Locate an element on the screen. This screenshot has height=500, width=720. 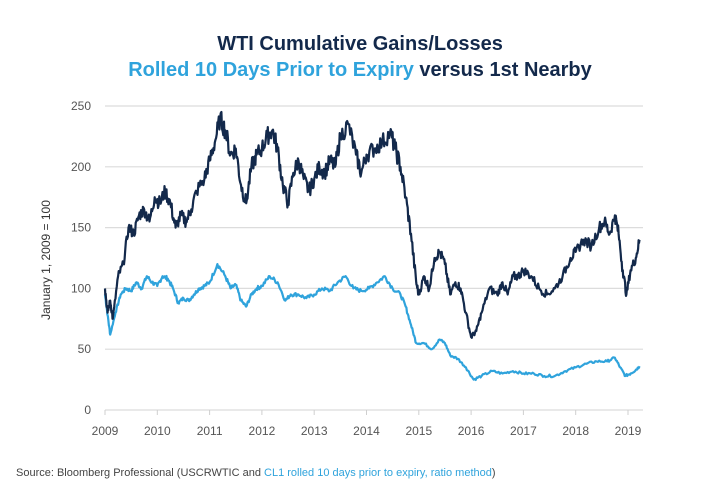
y-tick-label: 250 is located at coordinates (81, 106).